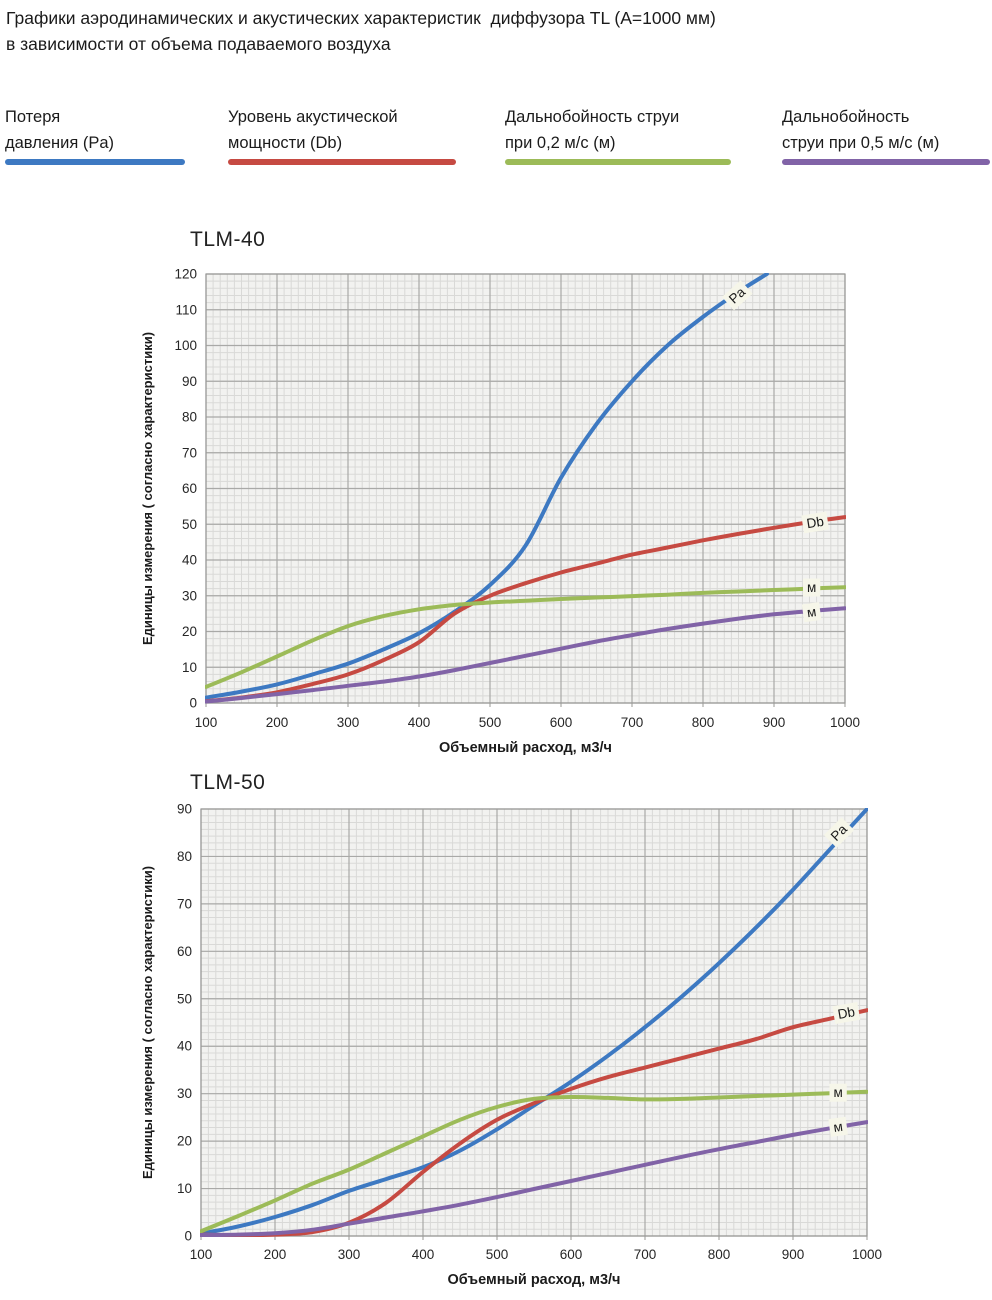  I want to click on legend-item-label: Уровень акустической мощности (Db), so click(313, 130).